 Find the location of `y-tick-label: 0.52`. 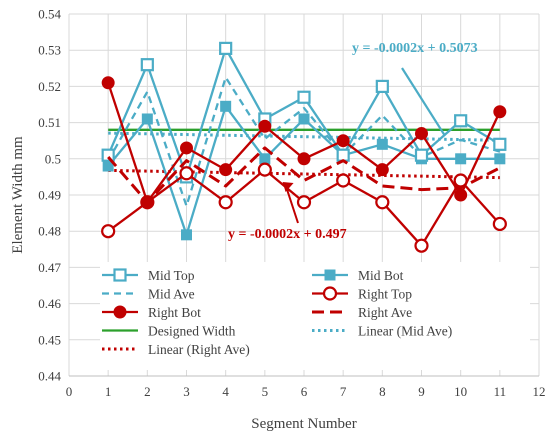

y-tick-label: 0.52 is located at coordinates (49, 86).